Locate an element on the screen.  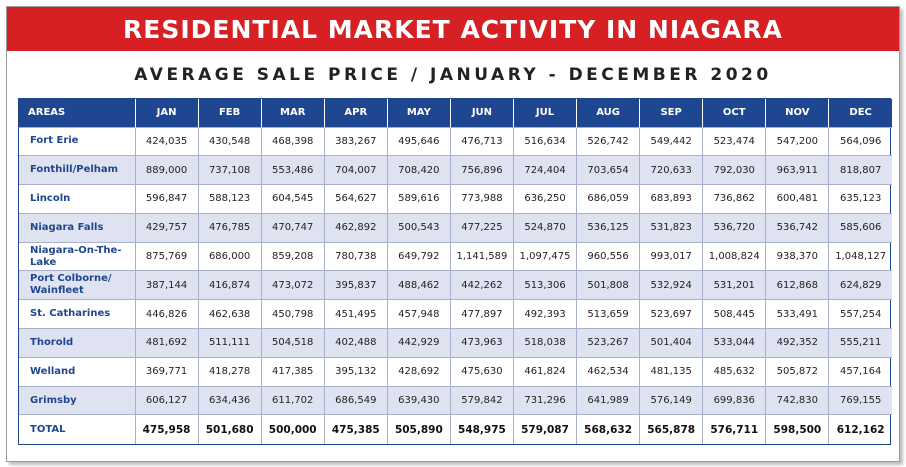
price-cell: 564,096 is located at coordinates (860, 141).